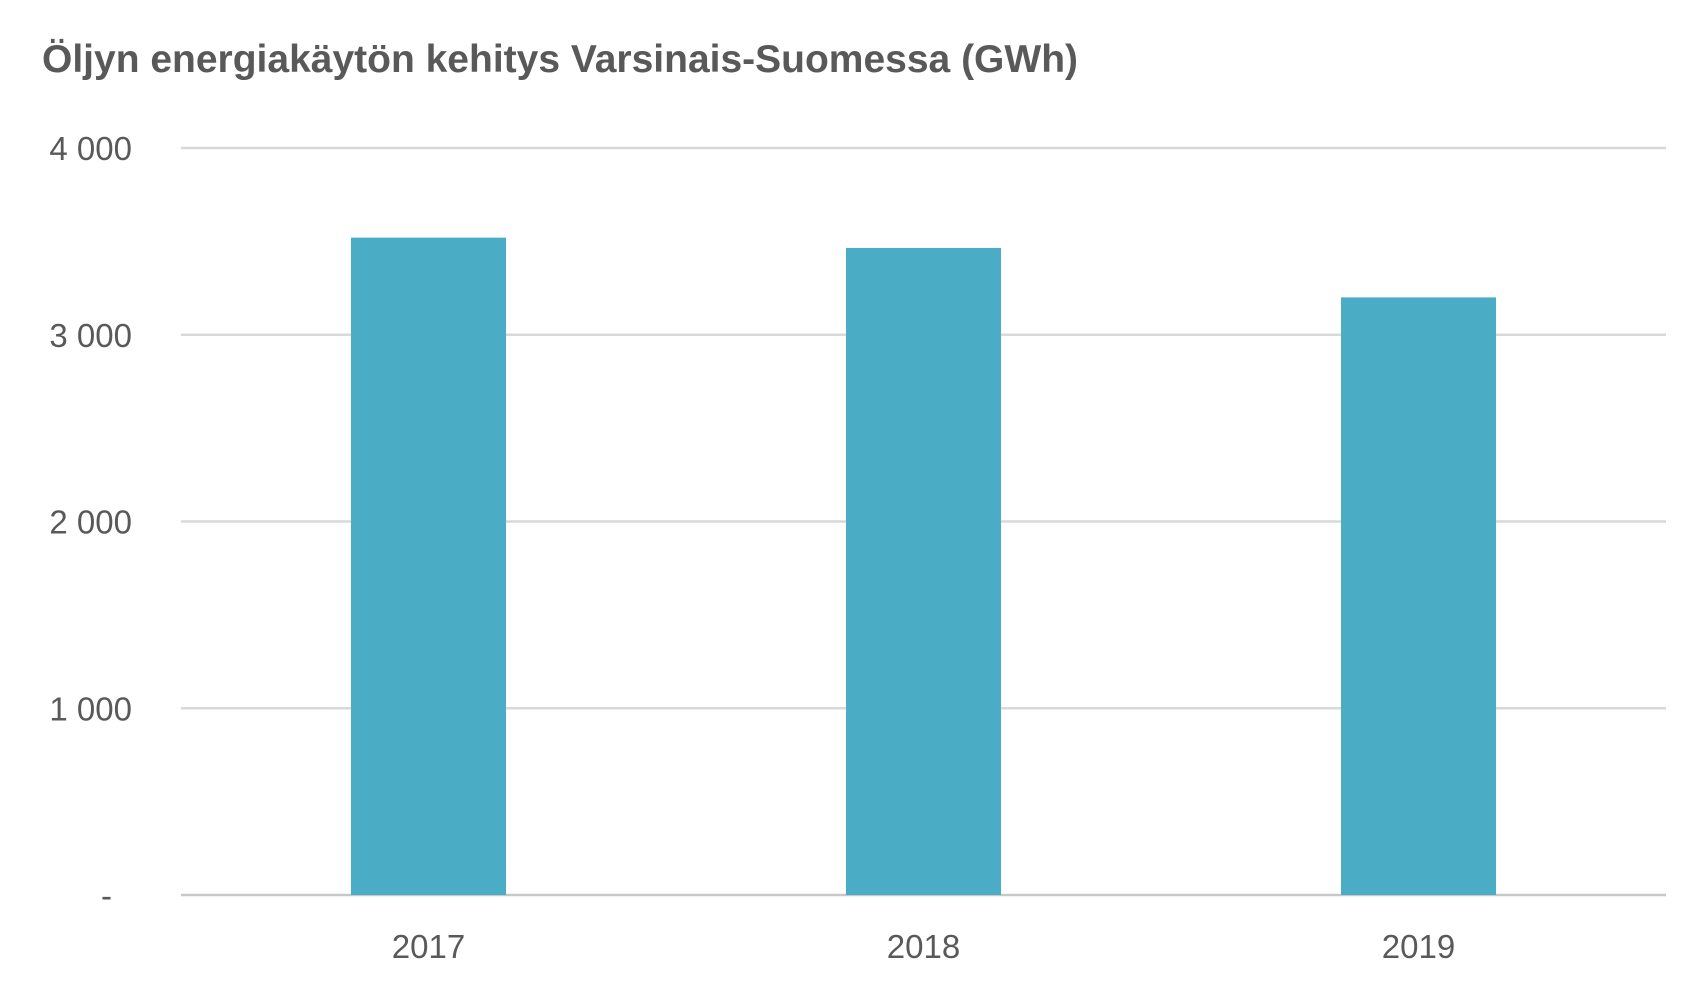 The image size is (1704, 995). I want to click on x-tick-label: 2018, so click(923, 946).